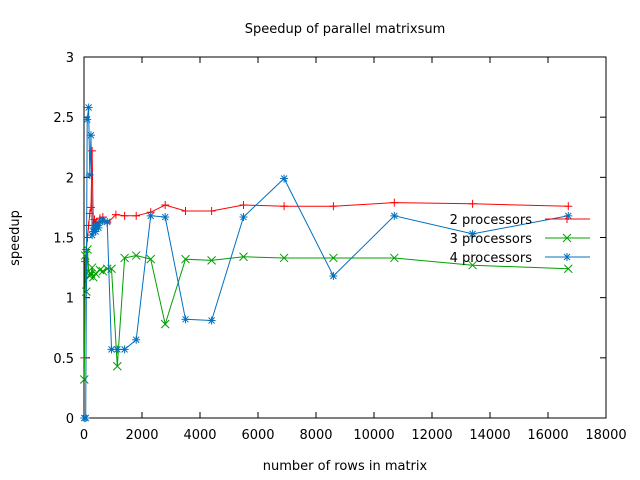  What do you see at coordinates (141, 435) in the screenshot?
I see `x-tick-label: 2000` at bounding box center [141, 435].